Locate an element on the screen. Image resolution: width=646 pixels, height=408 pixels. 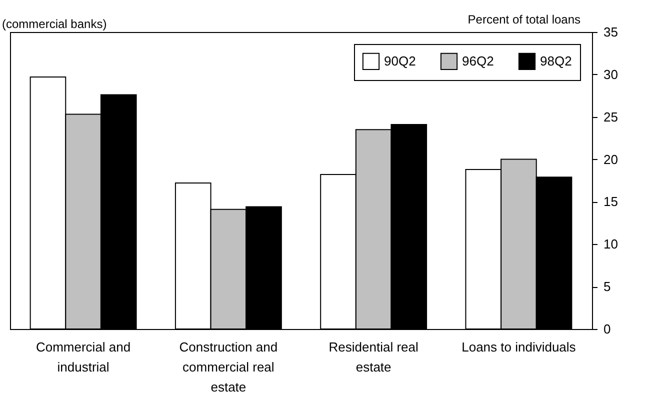
x-tick-label: Construction and commercial real estate is located at coordinates (228, 367).